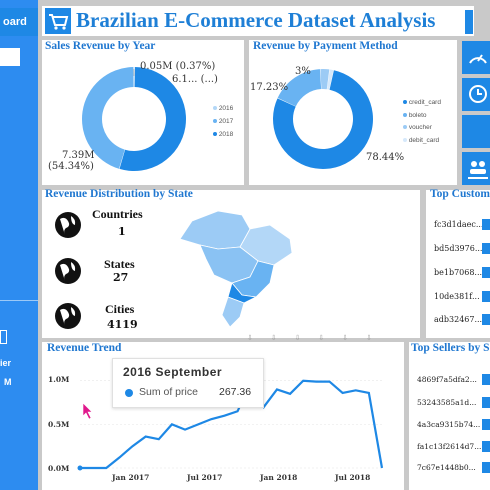 The height and width of the screenshot is (490, 490). I want to click on sidebar-label-1: ier, so click(6, 363).